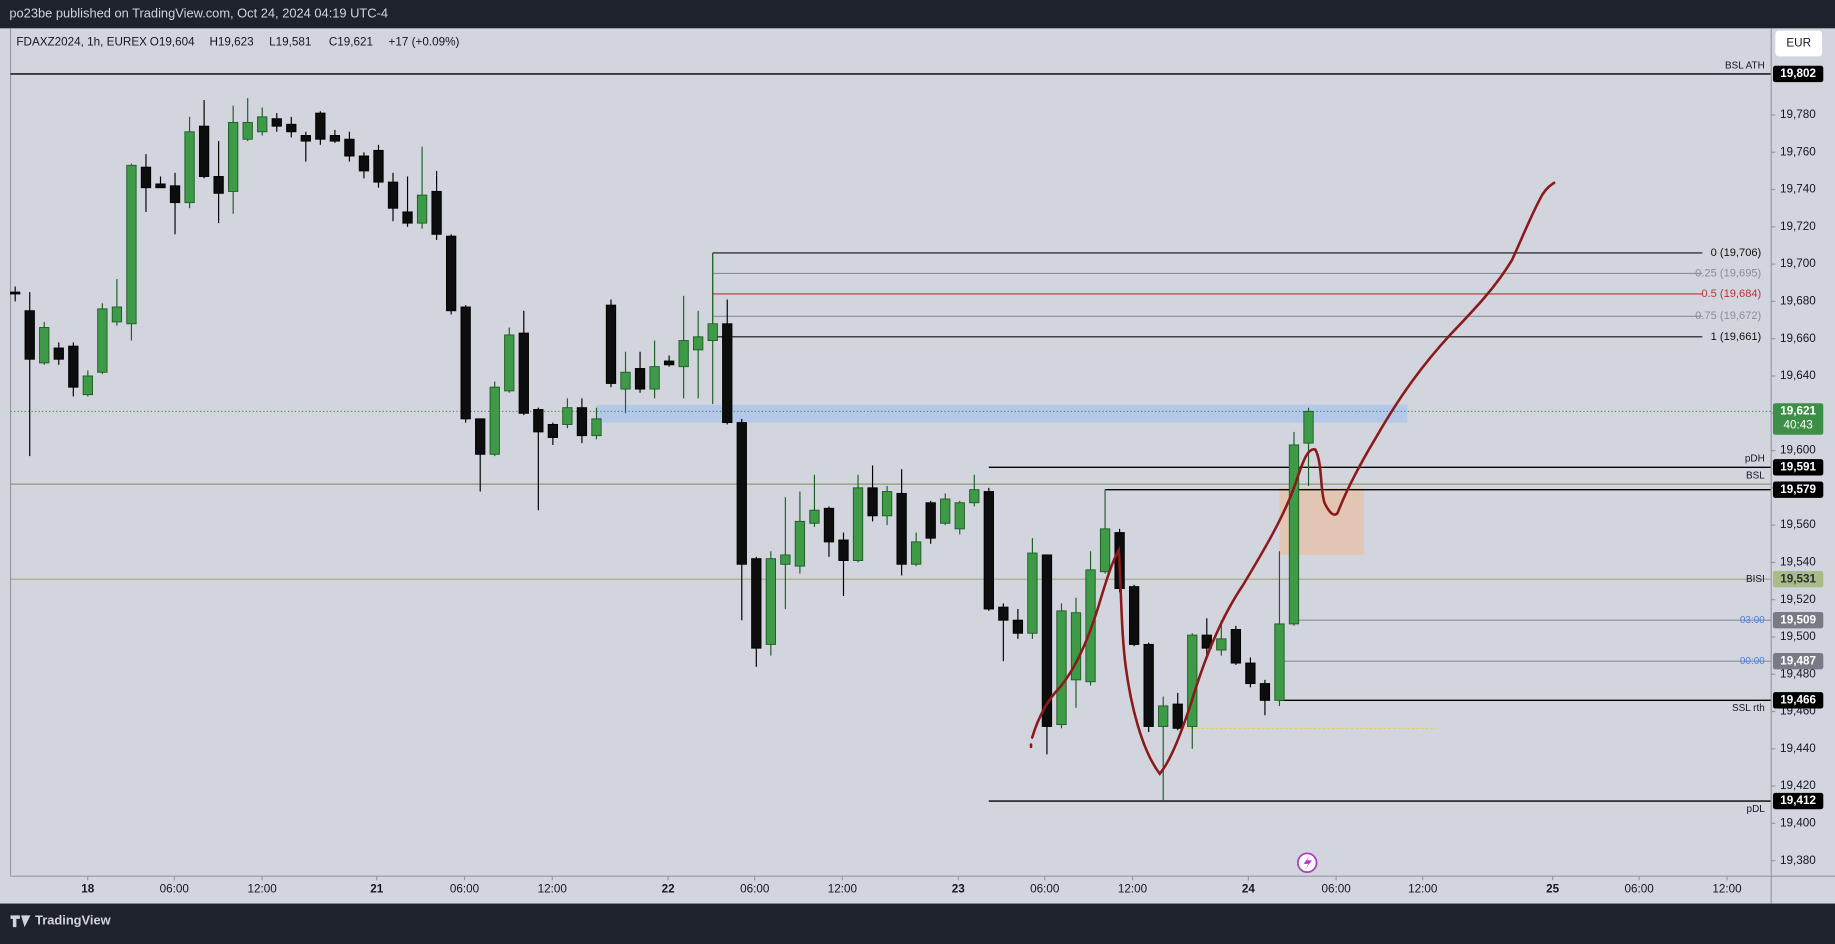  I want to click on price-tag-label: 19,466, so click(1798, 699).